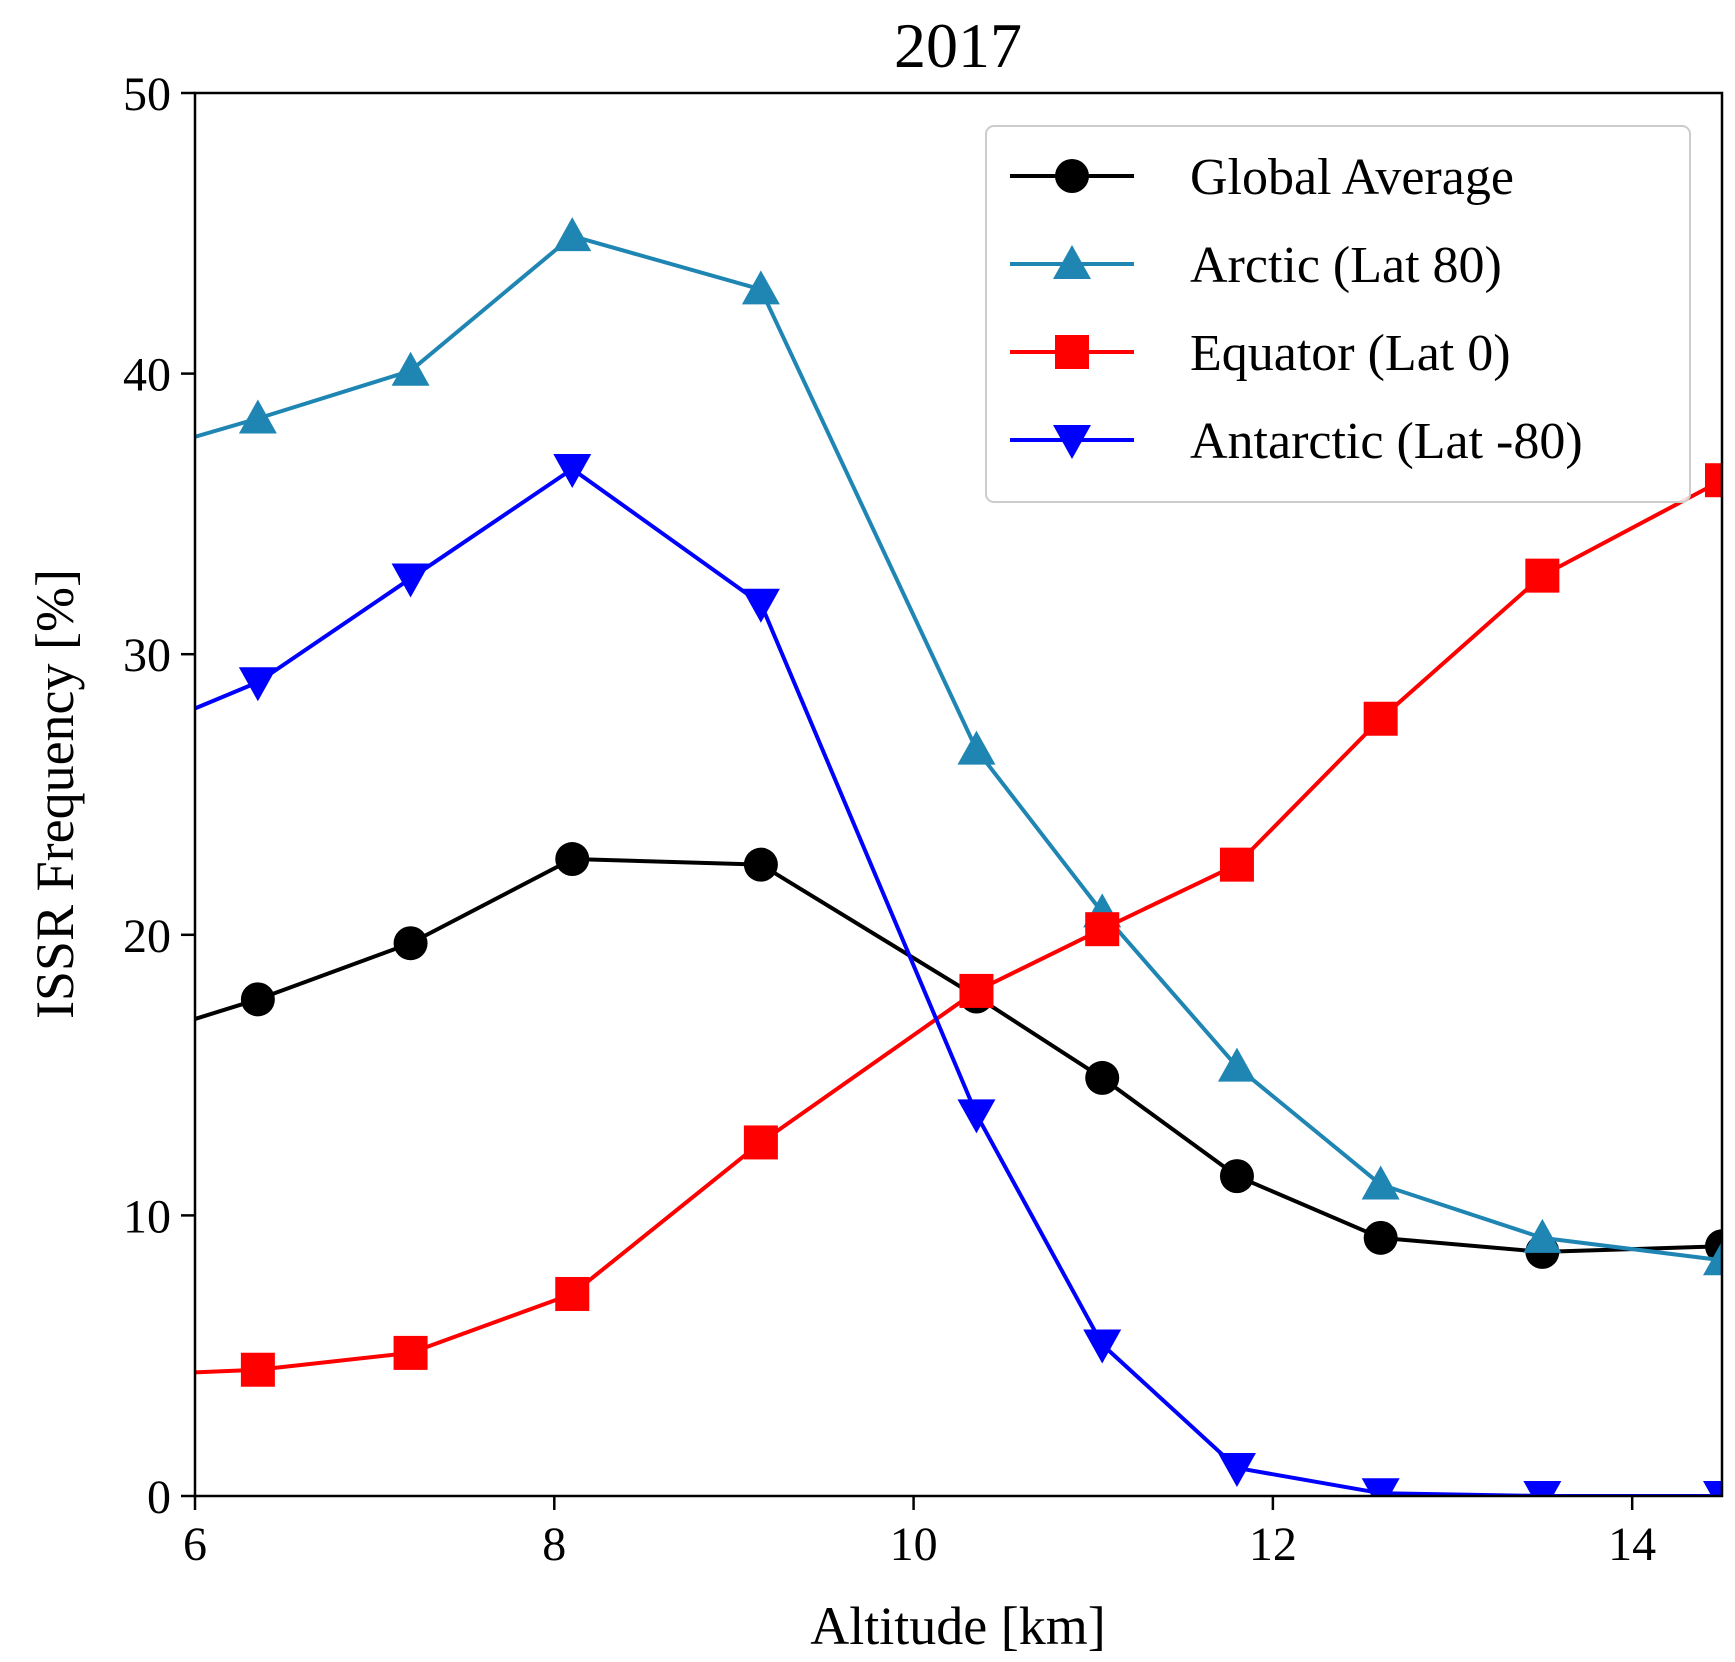  I want to click on legend-label: Arctic (Lat 80), so click(1346, 265).